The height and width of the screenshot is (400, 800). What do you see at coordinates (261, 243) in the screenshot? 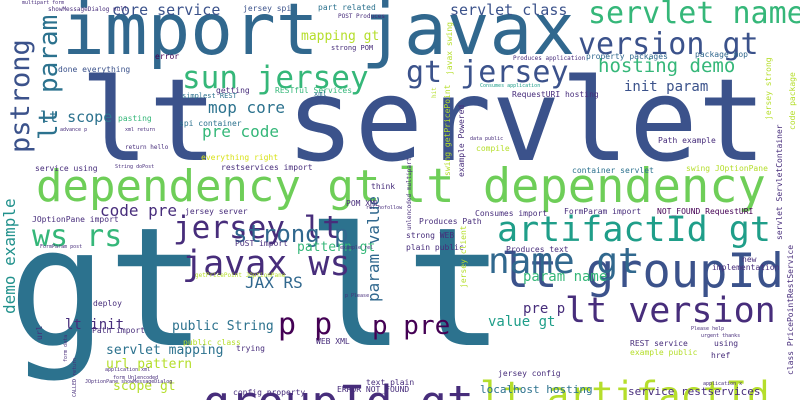
I see `word-post-import: POST import` at bounding box center [261, 243].